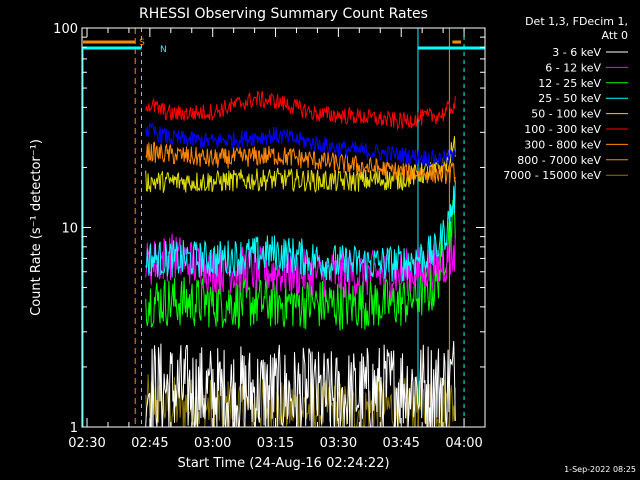  What do you see at coordinates (566, 114) in the screenshot?
I see `legend-label: 50 - 100 keV` at bounding box center [566, 114].